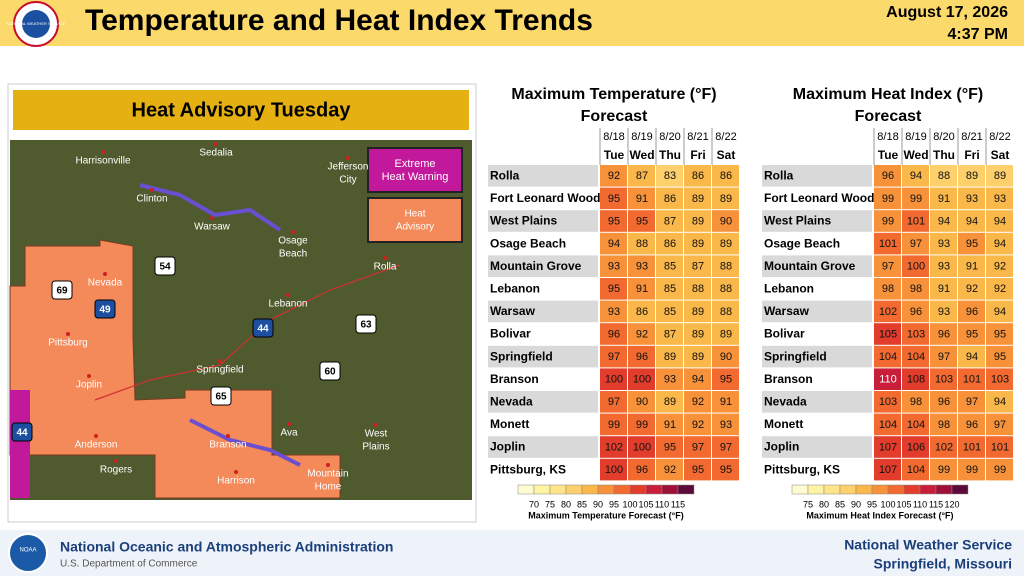 Image resolution: width=1024 pixels, height=581 pixels. What do you see at coordinates (20, 444) in the screenshot?
I see `warning-area` at bounding box center [20, 444].